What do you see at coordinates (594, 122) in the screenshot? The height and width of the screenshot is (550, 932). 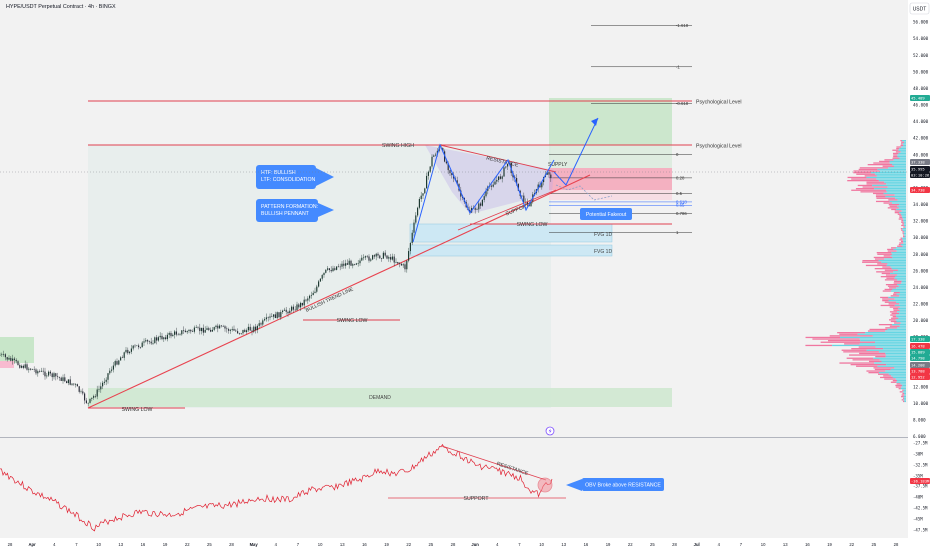 I see `projection-arrow-head` at bounding box center [594, 122].